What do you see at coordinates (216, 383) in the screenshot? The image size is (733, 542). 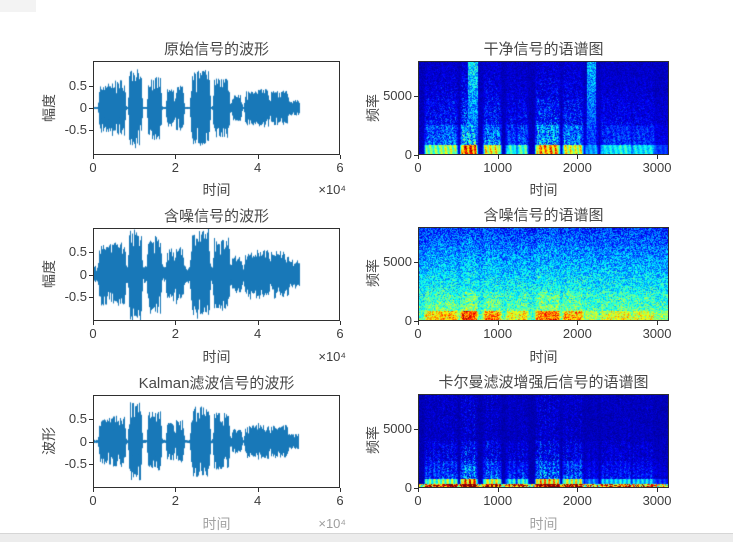 I see `plot-title-kalman-waveform: Kalman滤波信号的波形` at bounding box center [216, 383].